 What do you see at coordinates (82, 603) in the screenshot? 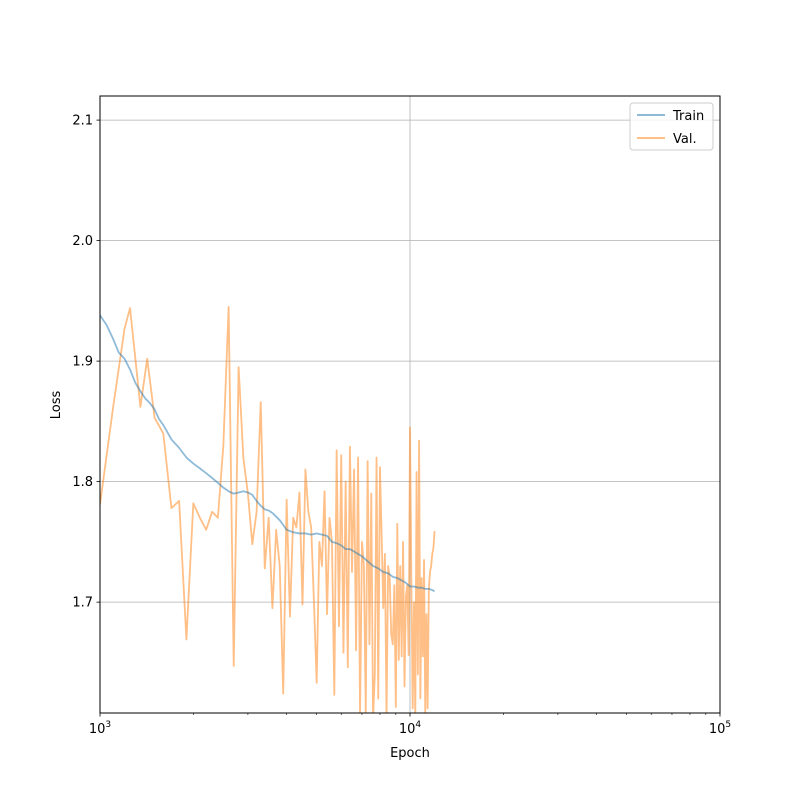
I see `y-tick-label: 1.7` at bounding box center [82, 603].